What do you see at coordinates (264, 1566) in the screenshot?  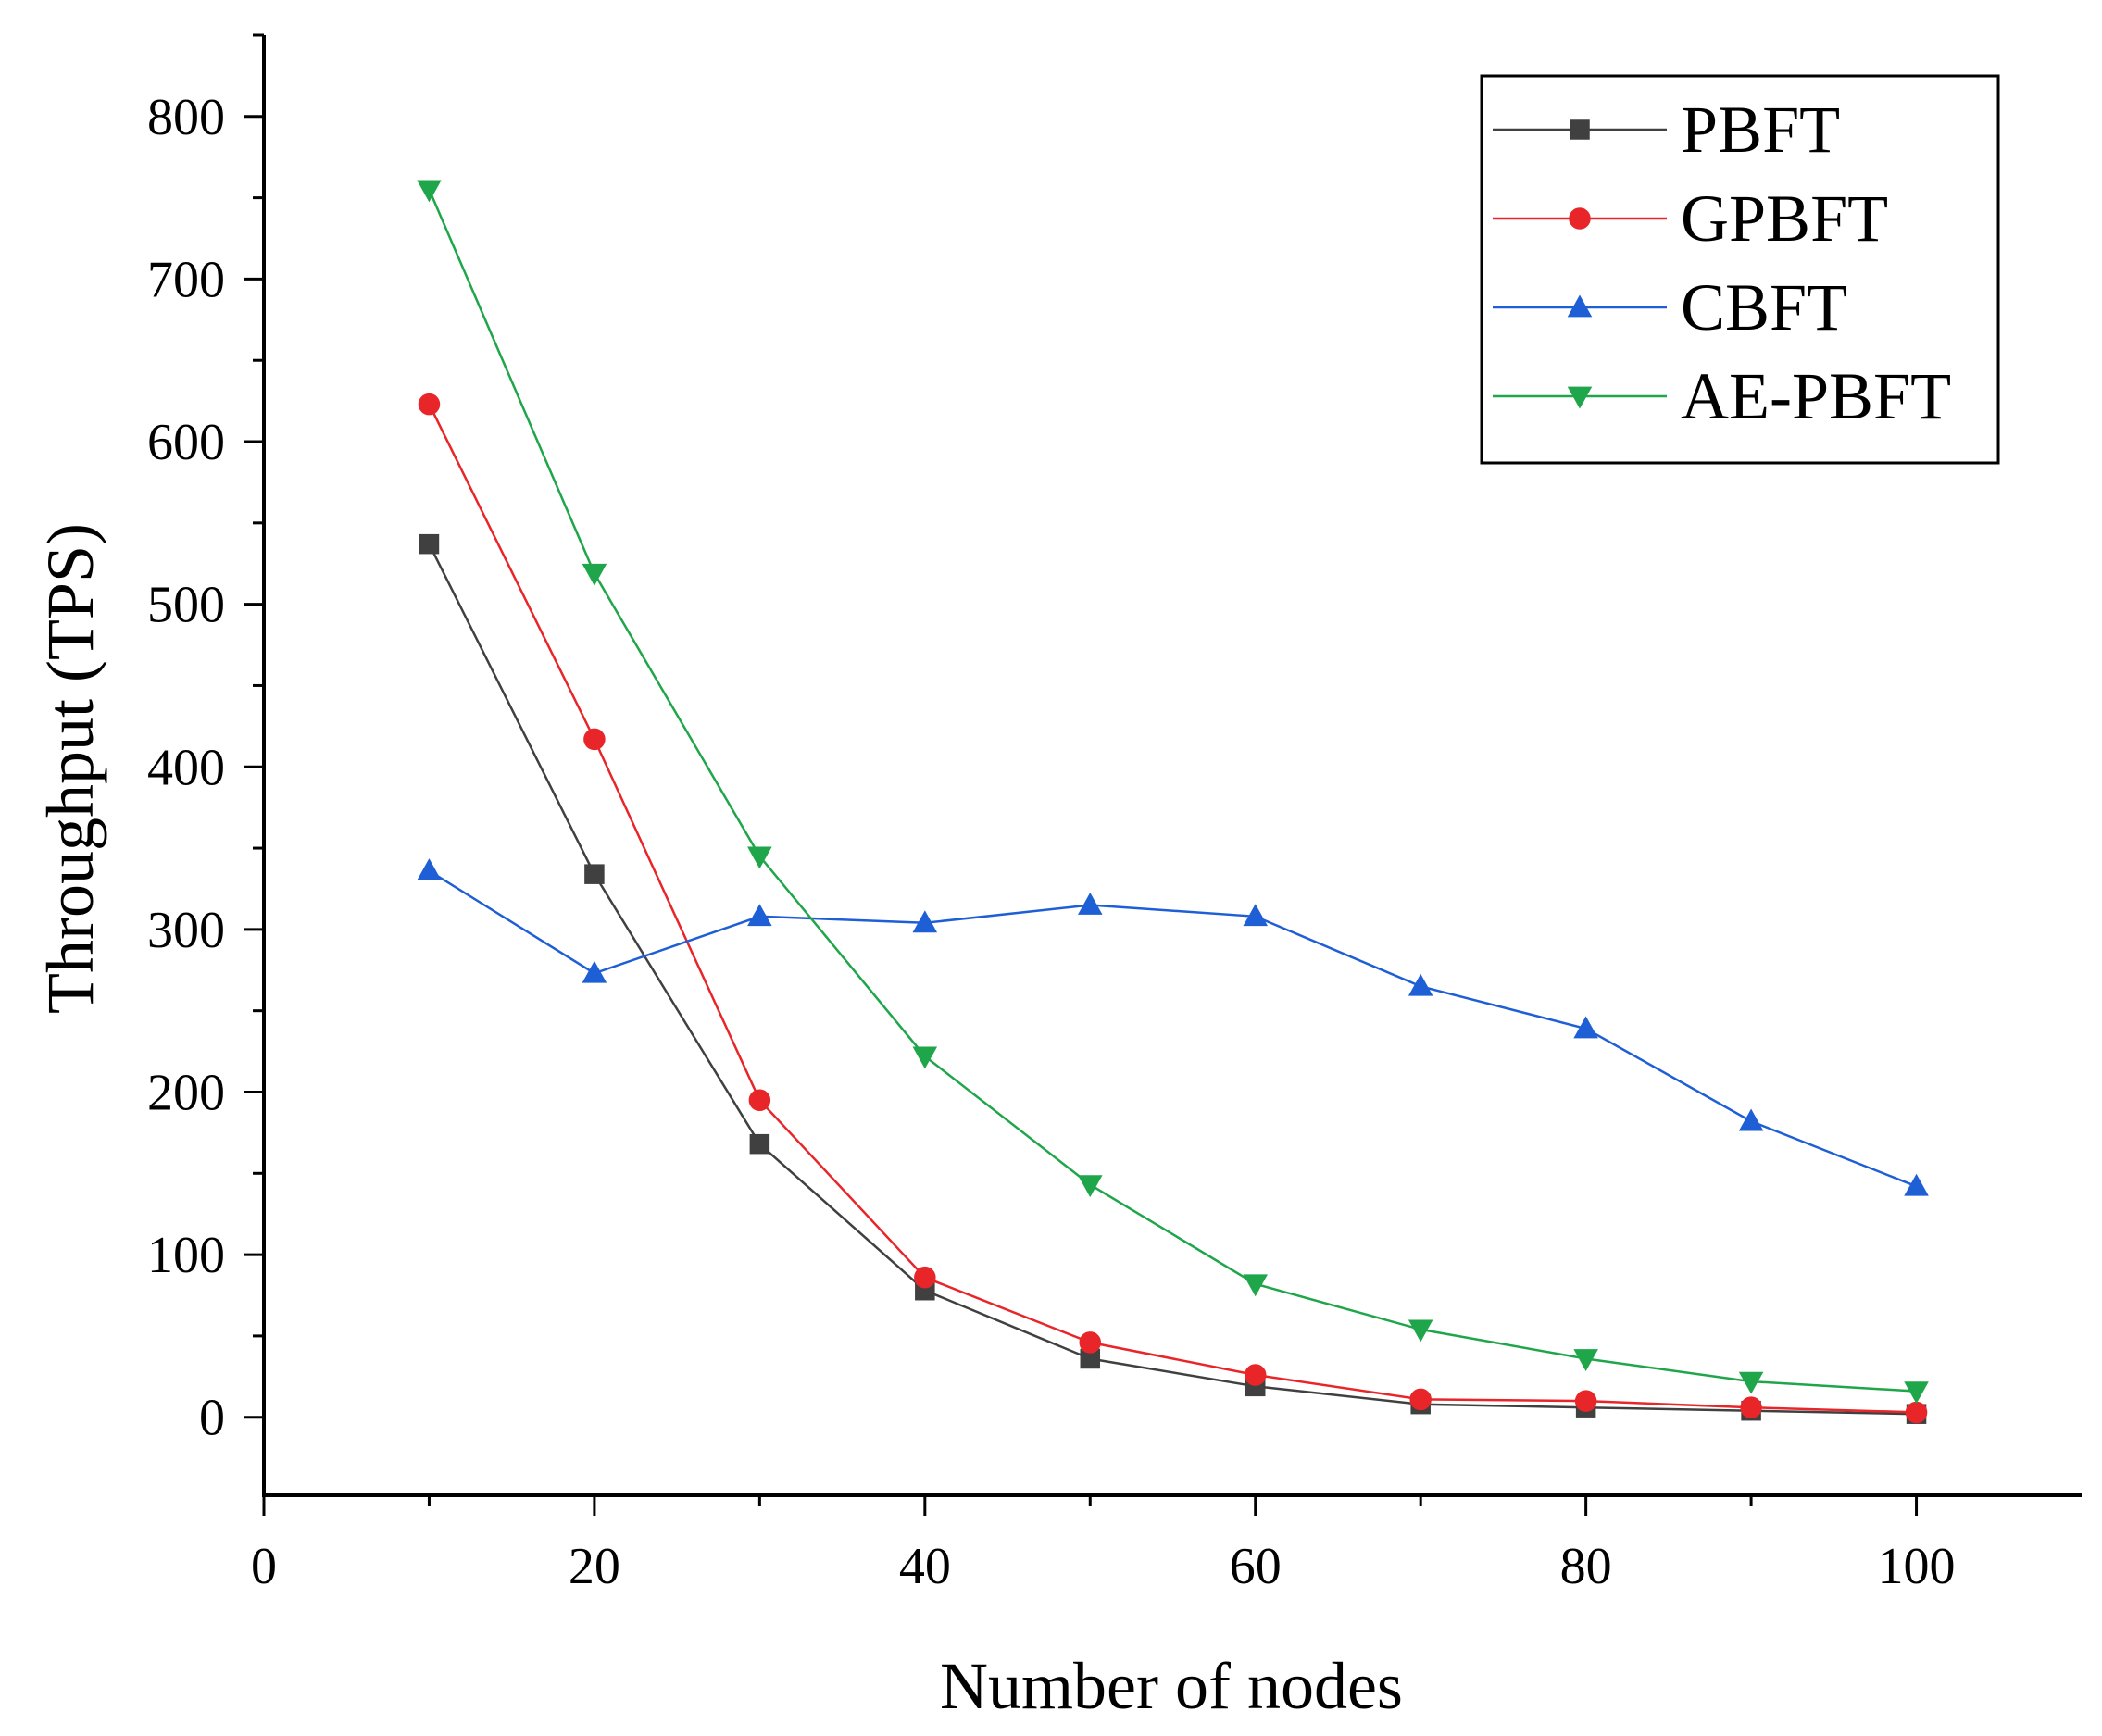 I see `x-tick-label: 0` at bounding box center [264, 1566].